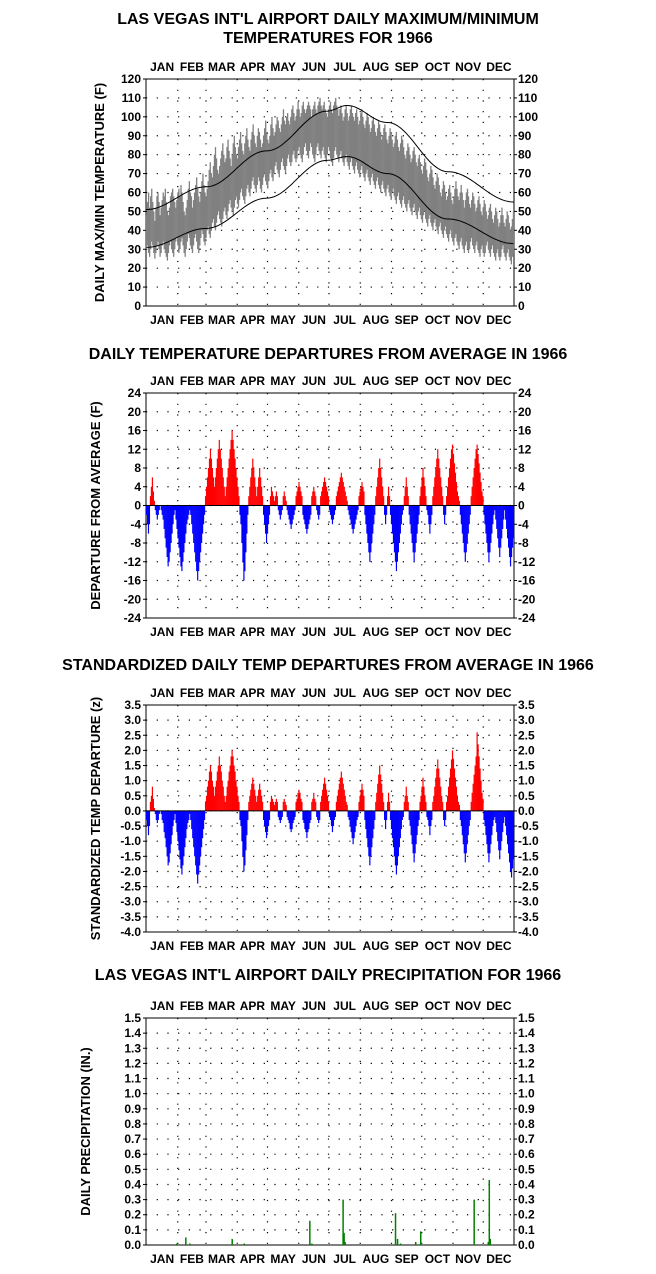  Describe the element at coordinates (526, 1079) in the screenshot. I see `precip-ytick-right: 1.1` at that location.